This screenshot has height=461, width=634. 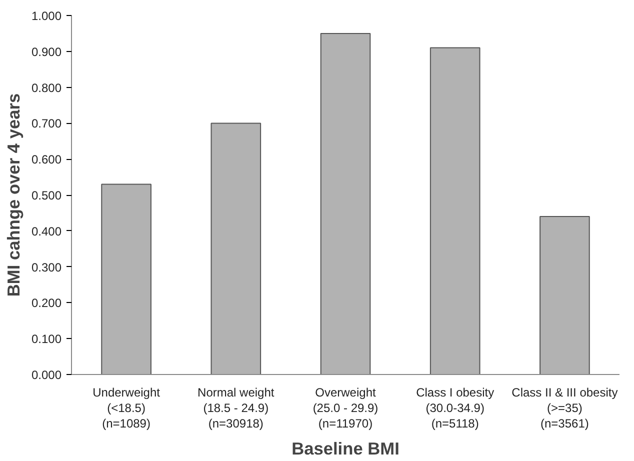 What do you see at coordinates (46, 159) in the screenshot?
I see `y-tick-label: 0.600` at bounding box center [46, 159].